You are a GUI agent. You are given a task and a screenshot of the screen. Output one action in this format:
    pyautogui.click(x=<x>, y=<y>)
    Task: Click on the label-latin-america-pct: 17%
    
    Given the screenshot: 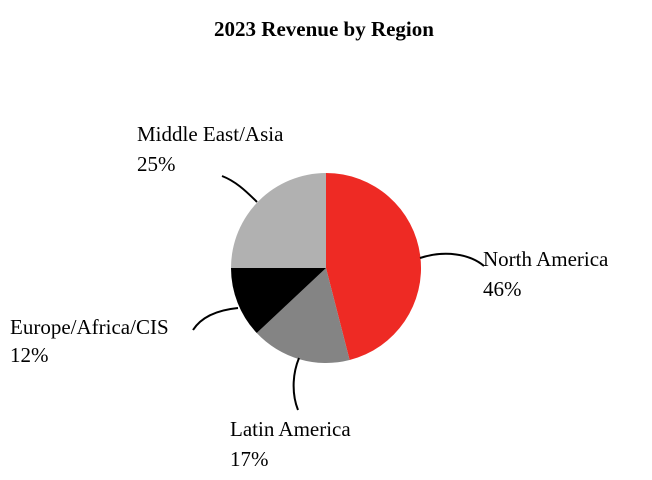 What is the action you would take?
    pyautogui.click(x=249, y=459)
    